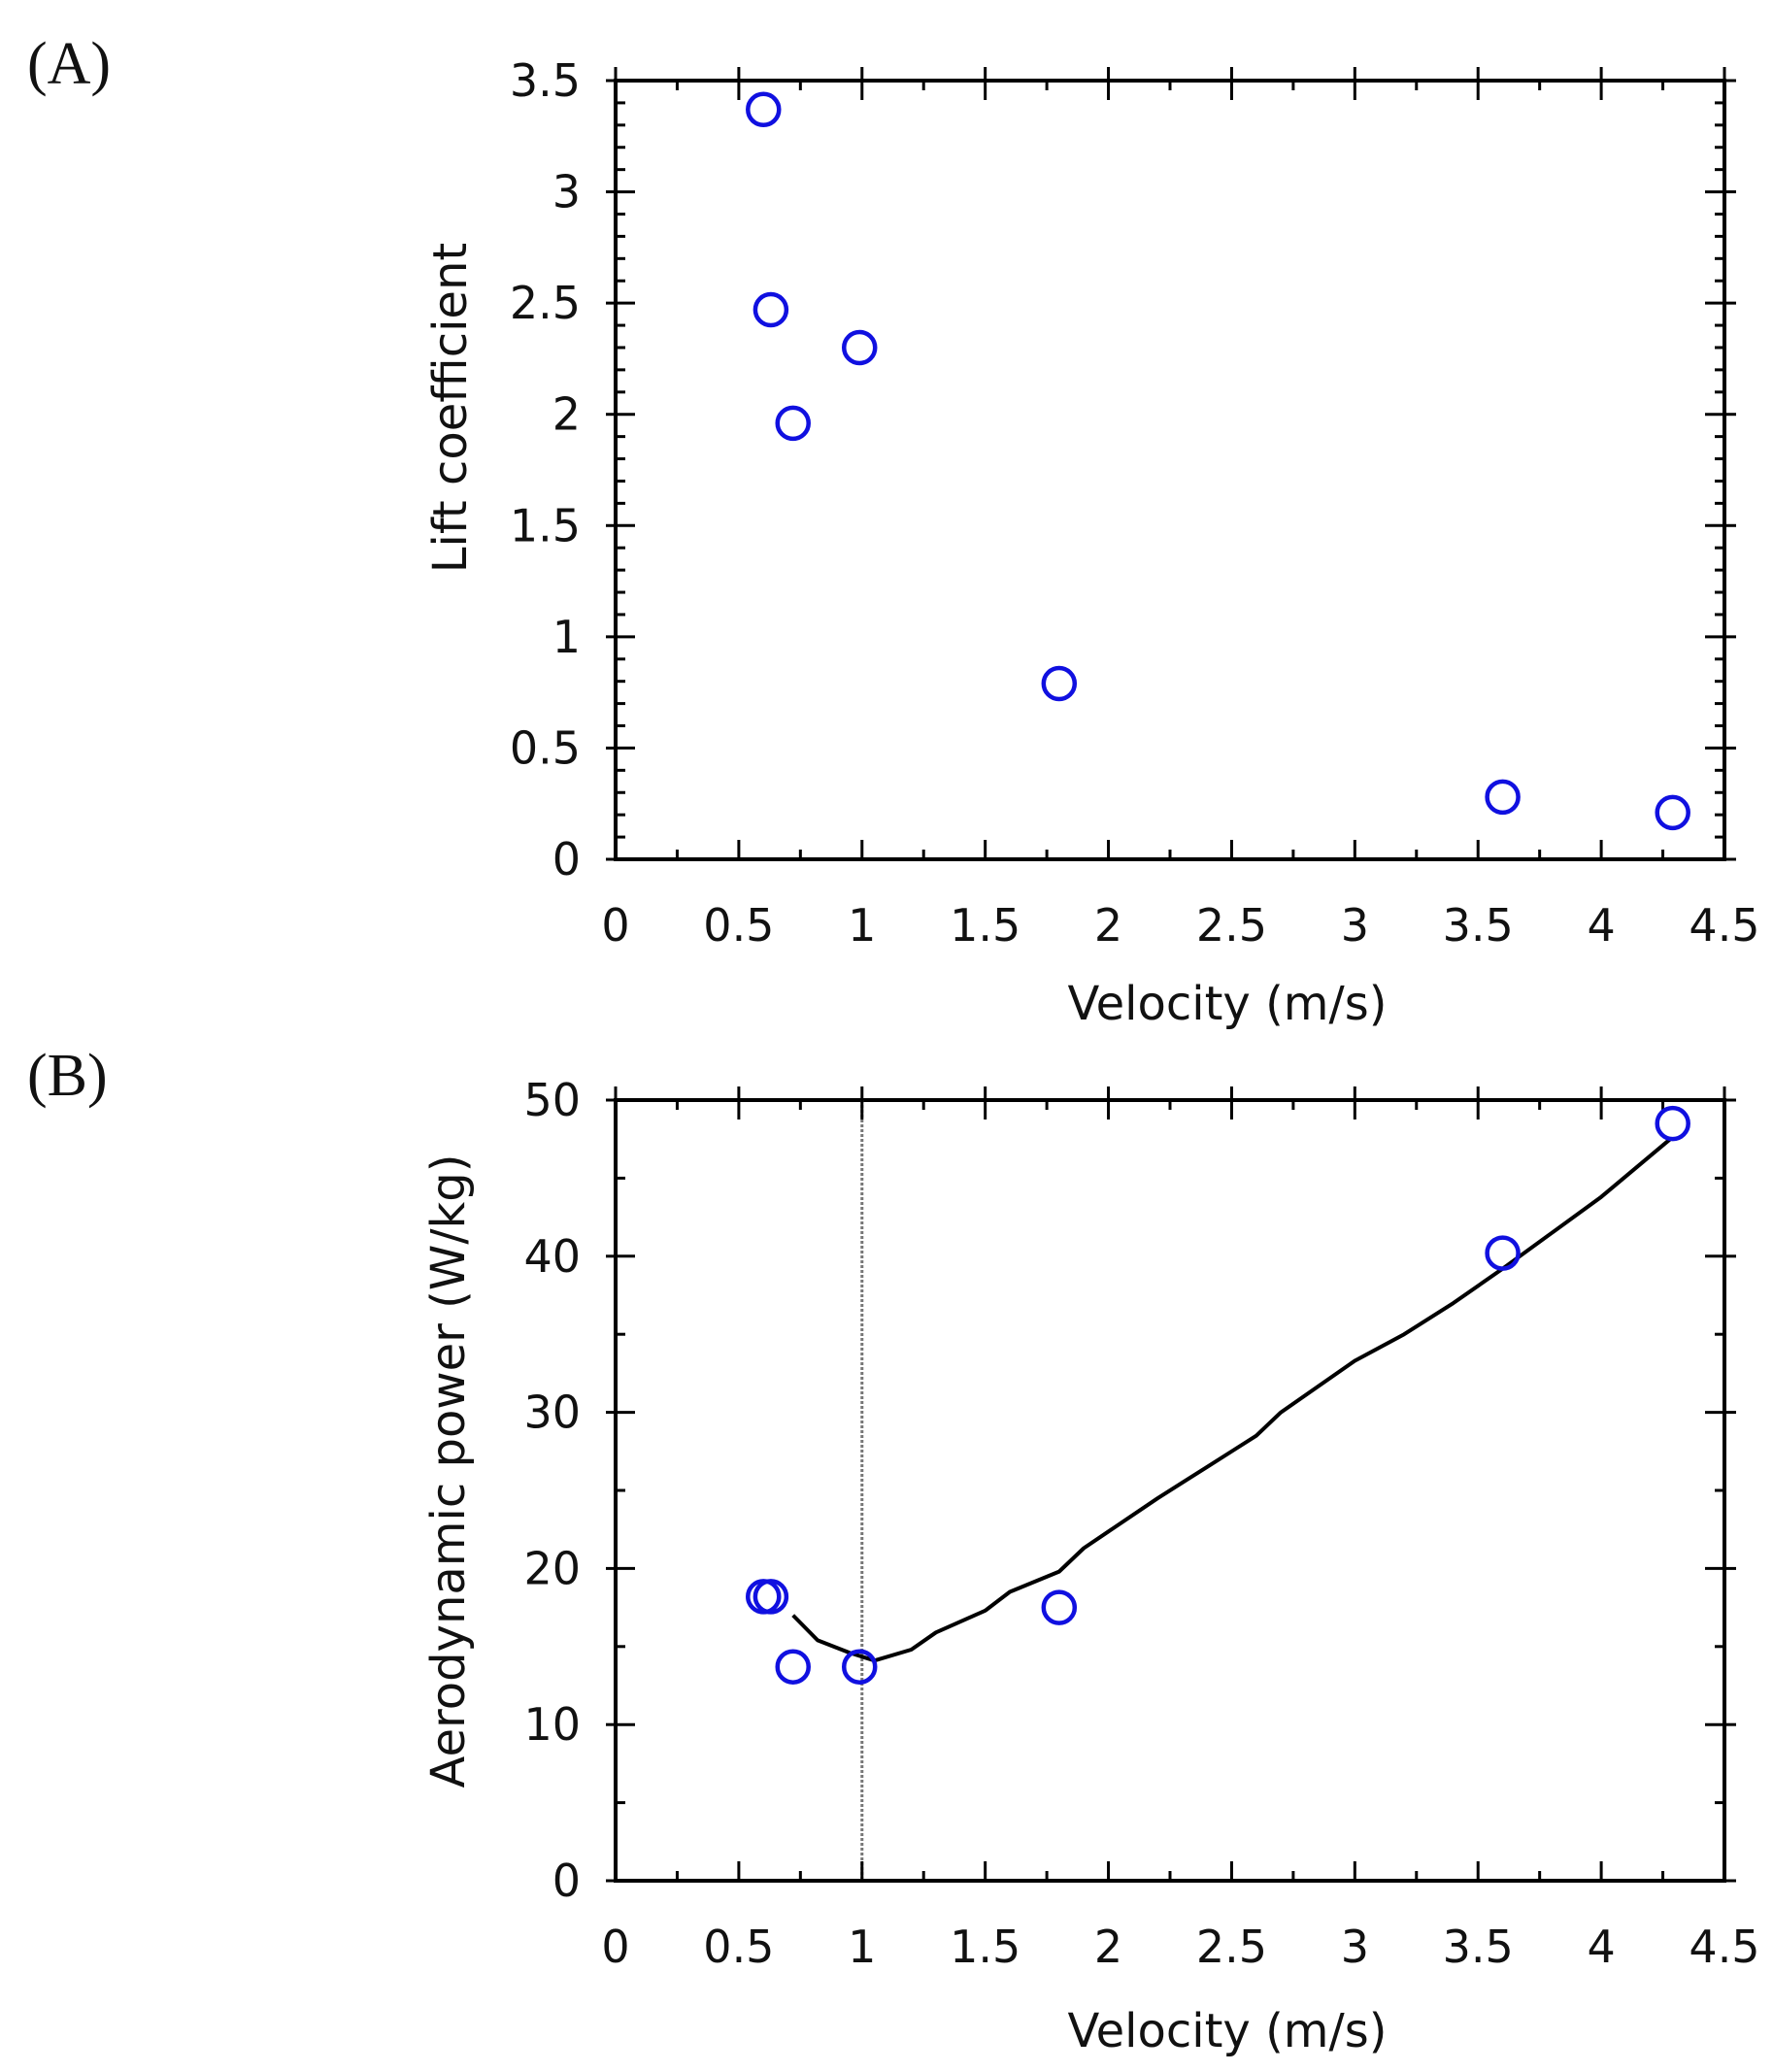  What do you see at coordinates (1228, 2031) in the screenshot?
I see `panel-b-x-axis-label: Velocity (m/s)` at bounding box center [1228, 2031].